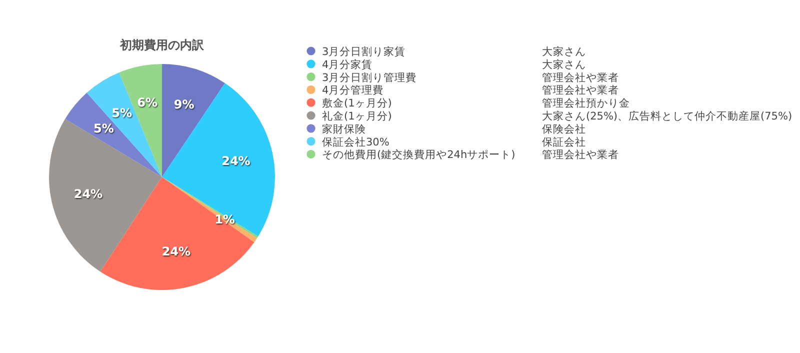 The height and width of the screenshot is (353, 800). I want to click on legend-label: 保証会社30%, so click(356, 141).